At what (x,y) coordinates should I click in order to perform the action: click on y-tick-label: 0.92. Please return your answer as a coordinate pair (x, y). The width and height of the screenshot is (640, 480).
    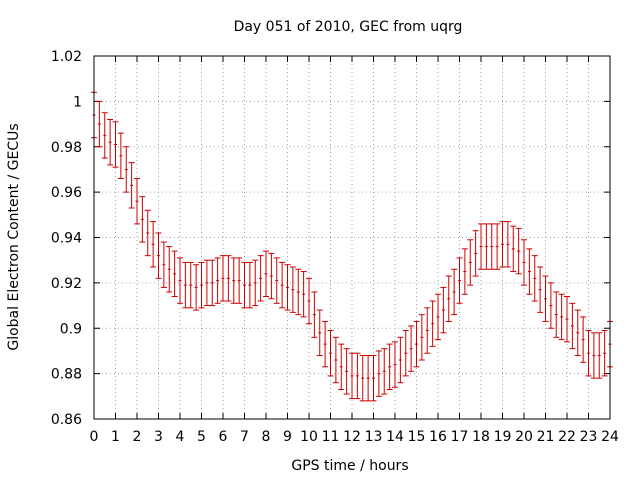
    Looking at the image, I should click on (66, 284).